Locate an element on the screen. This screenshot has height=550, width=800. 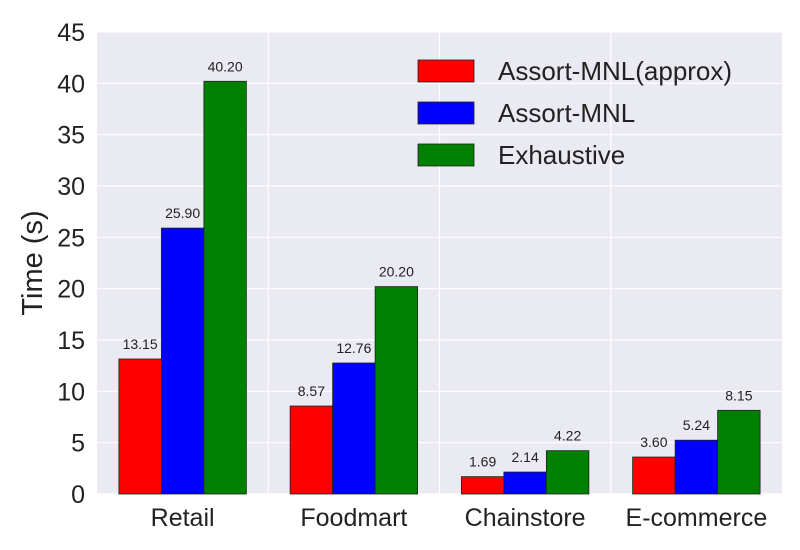
y-tick-label: 40 is located at coordinates (71, 84).